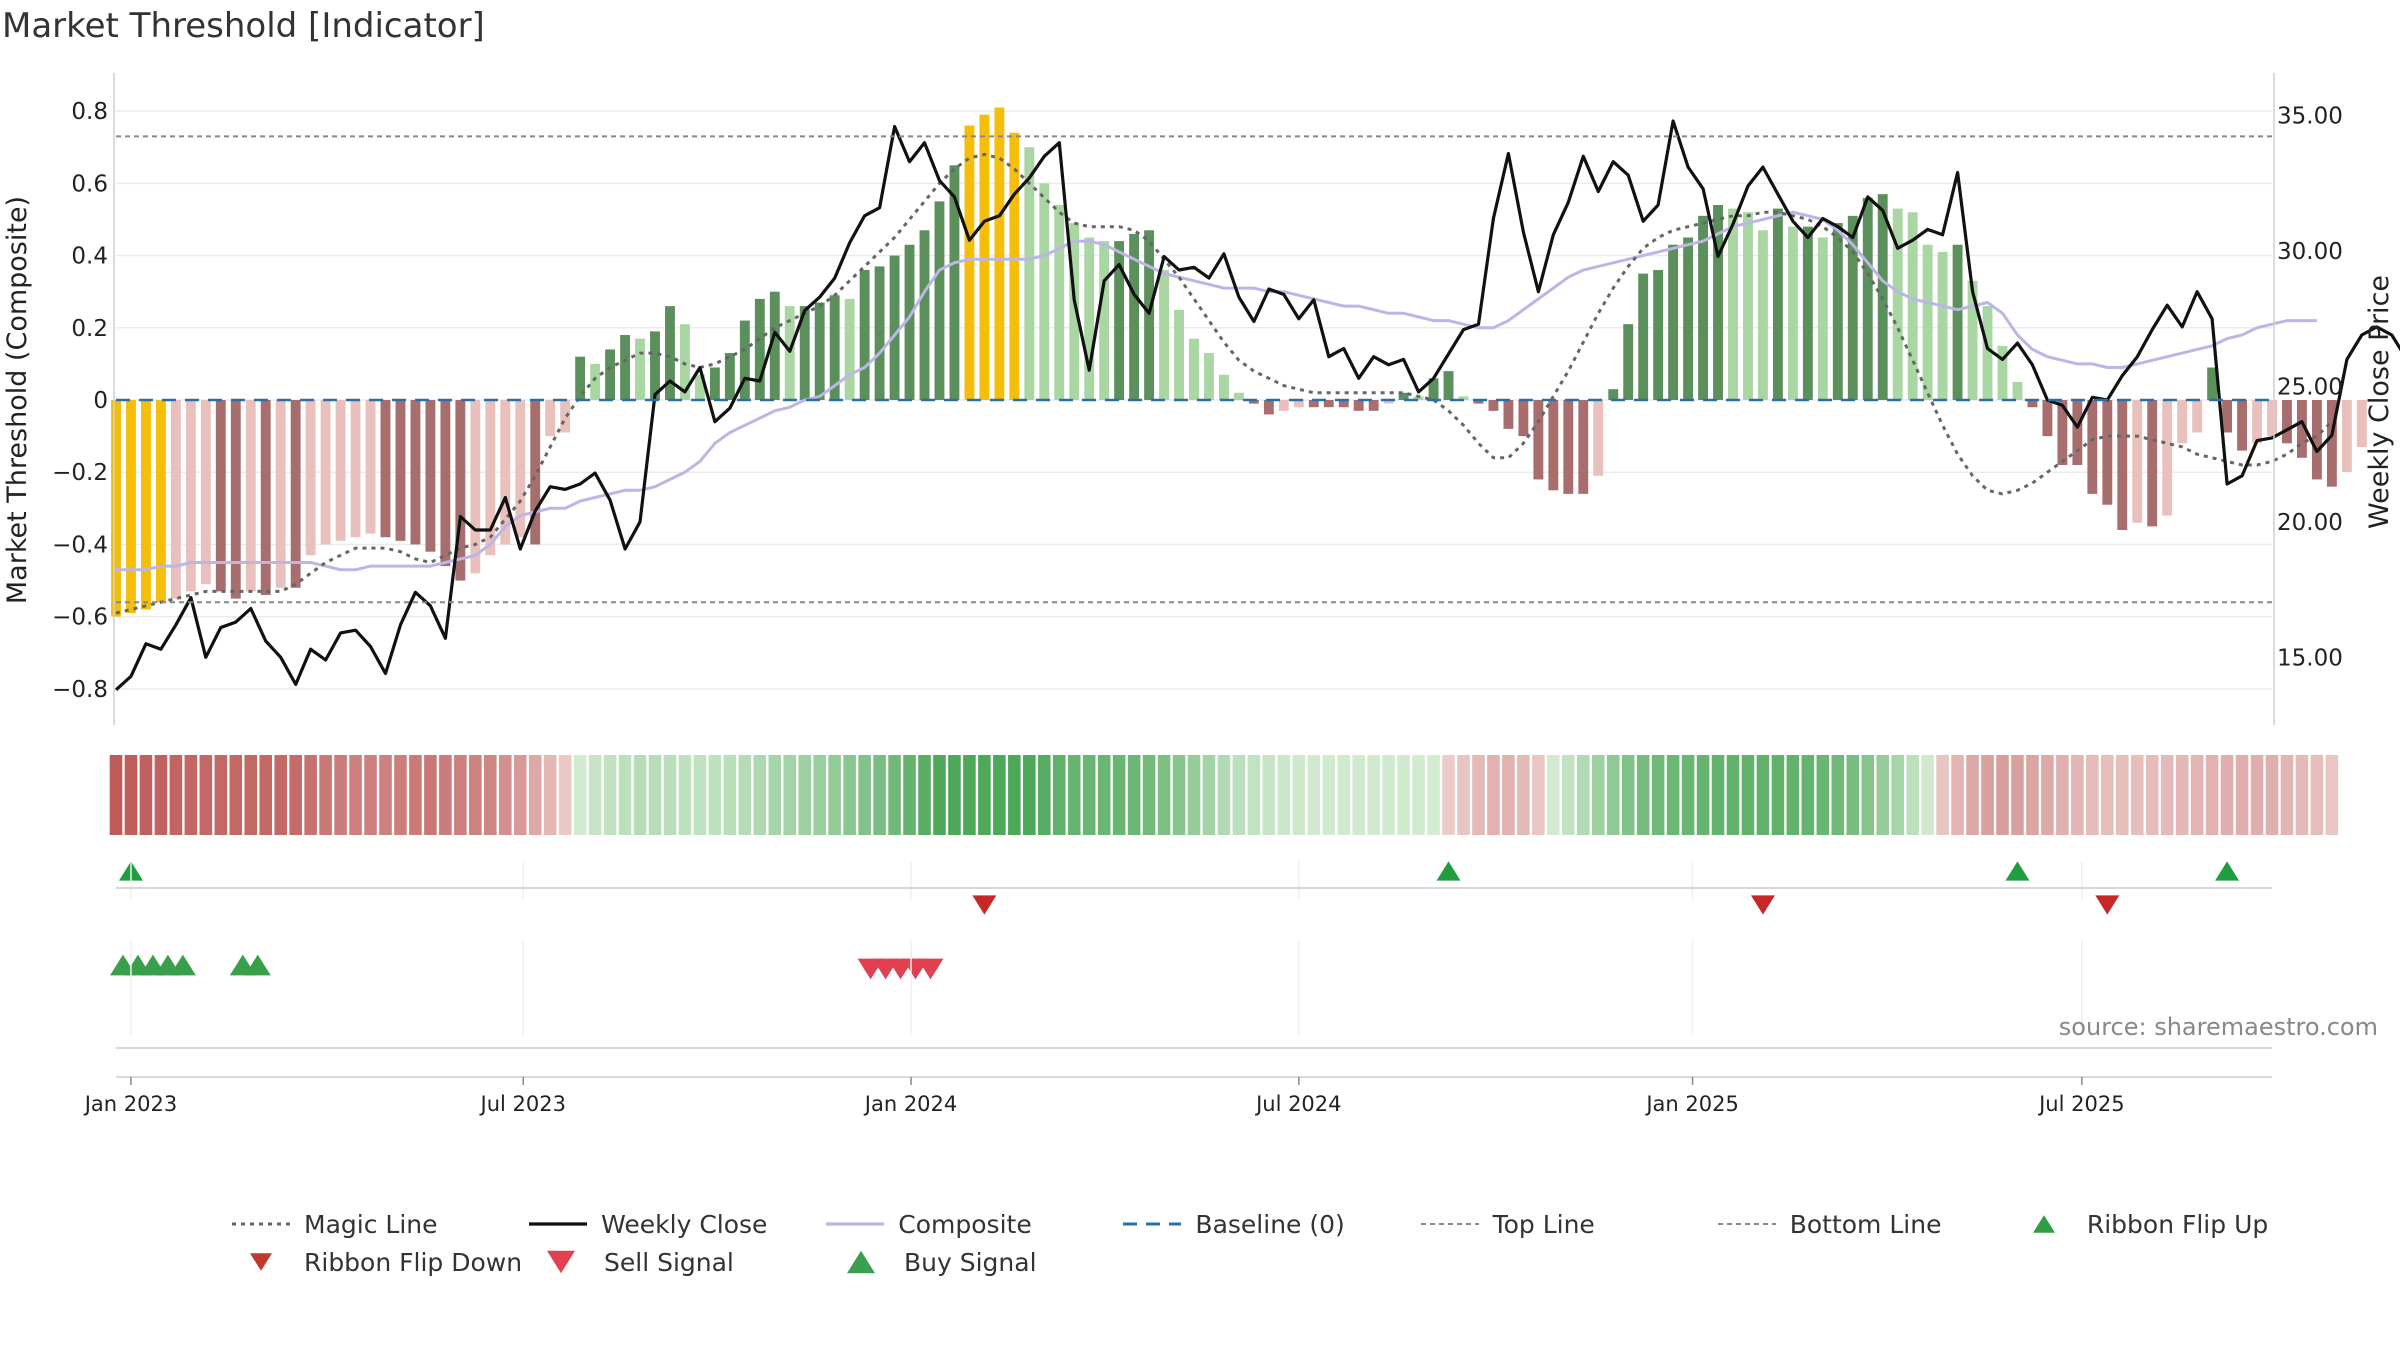 Image resolution: width=2400 pixels, height=1350 pixels. Describe the element at coordinates (2310, 117) in the screenshot. I see `y2-tick-label: 35.00` at that location.